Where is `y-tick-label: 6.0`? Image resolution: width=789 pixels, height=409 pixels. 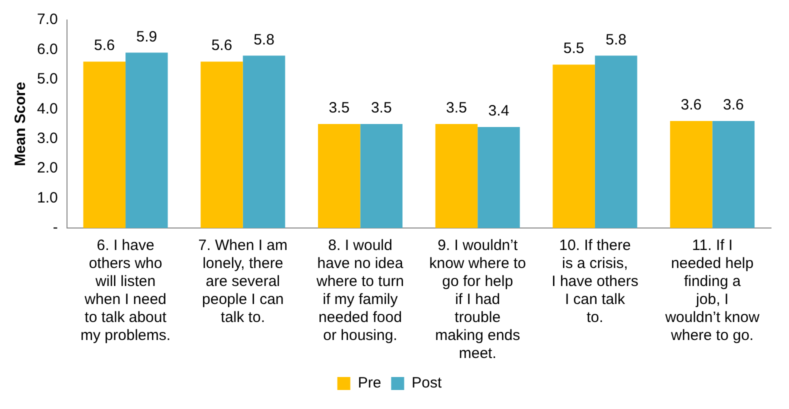 y-tick-label: 6.0 is located at coordinates (47, 49).